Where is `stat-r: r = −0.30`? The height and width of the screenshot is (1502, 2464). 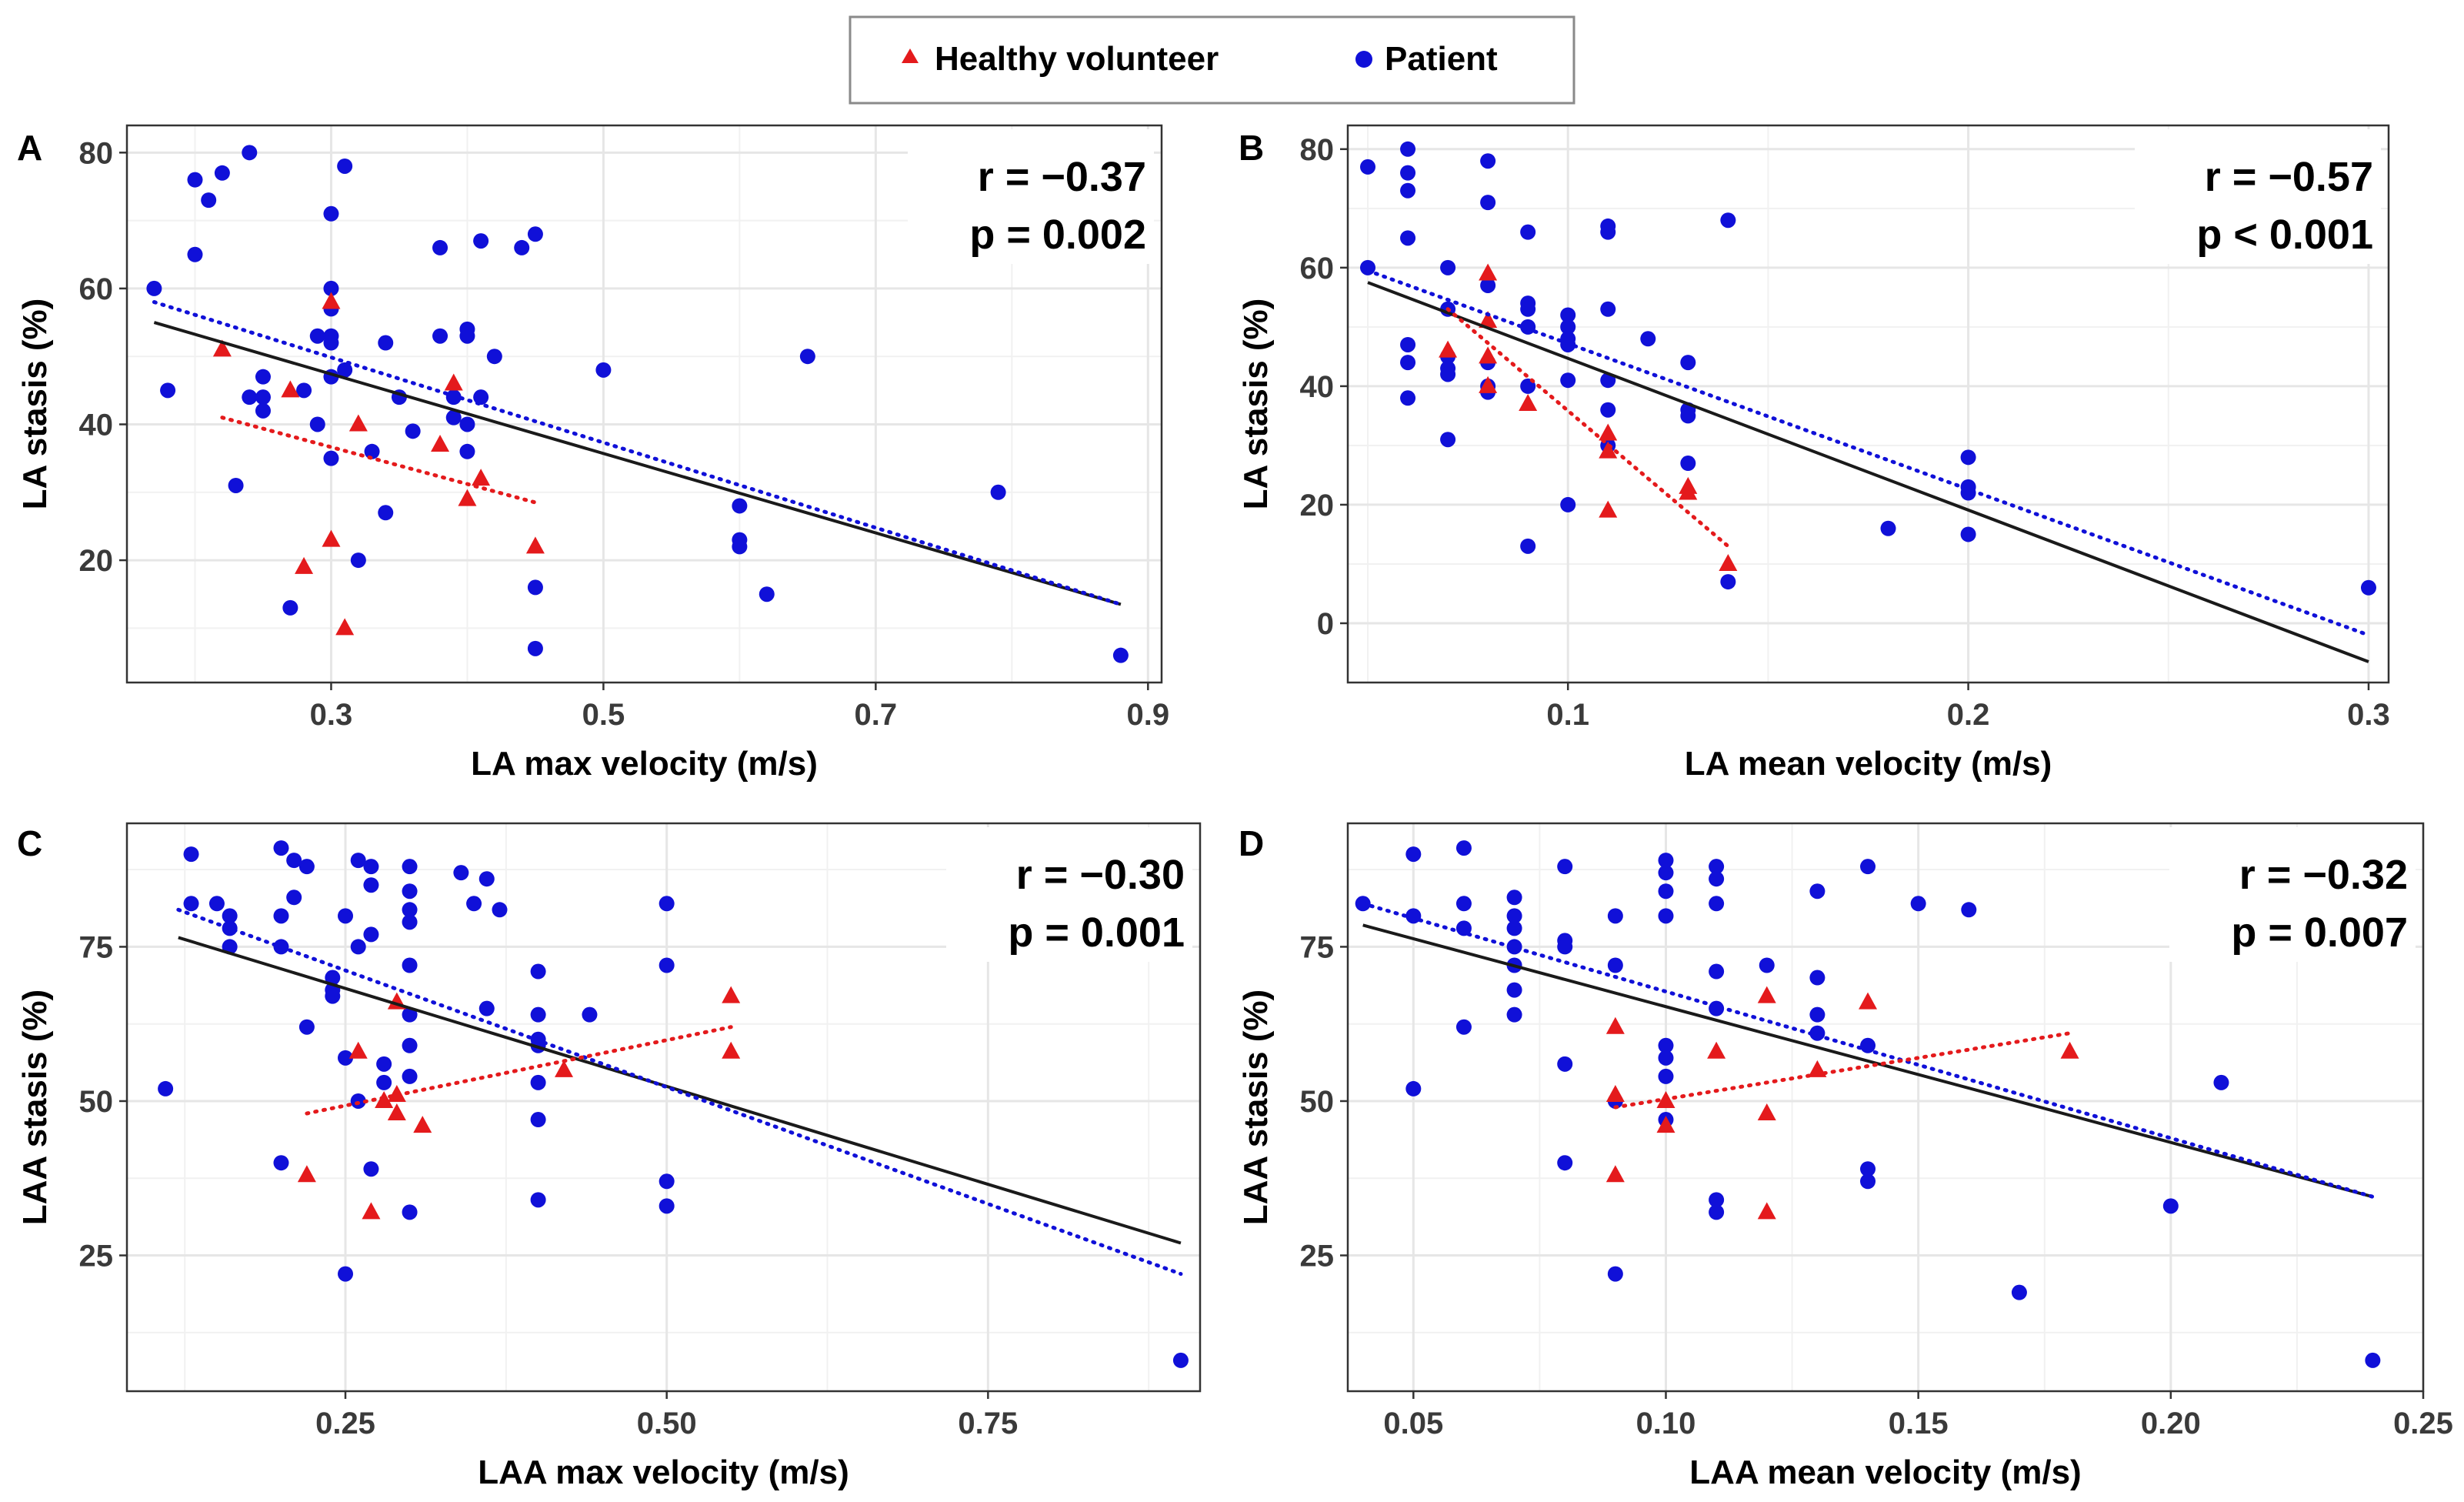 stat-r: r = −0.30 is located at coordinates (1100, 875).